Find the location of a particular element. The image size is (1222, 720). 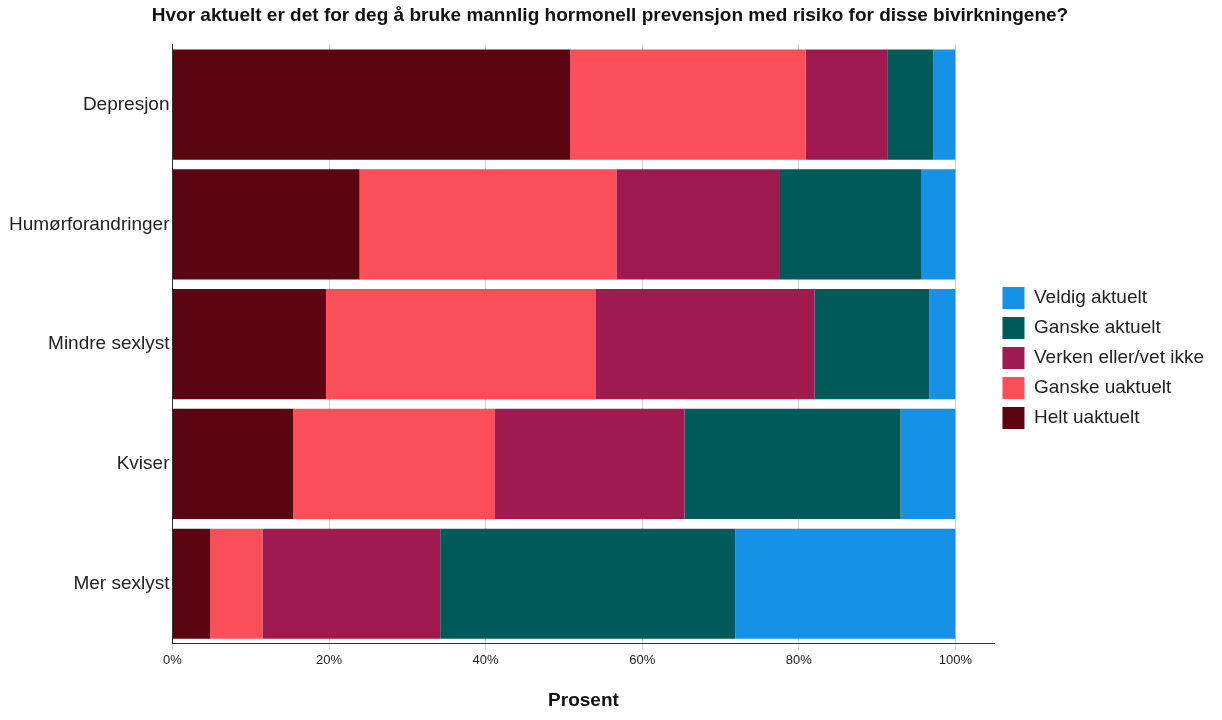

y-tick-label: Mer sexlyst is located at coordinates (122, 582).